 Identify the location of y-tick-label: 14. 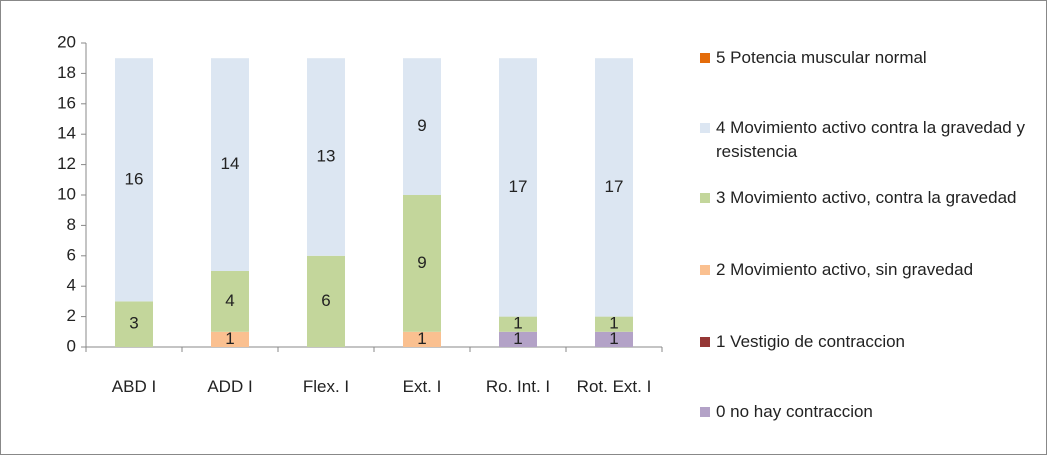
(66, 133).